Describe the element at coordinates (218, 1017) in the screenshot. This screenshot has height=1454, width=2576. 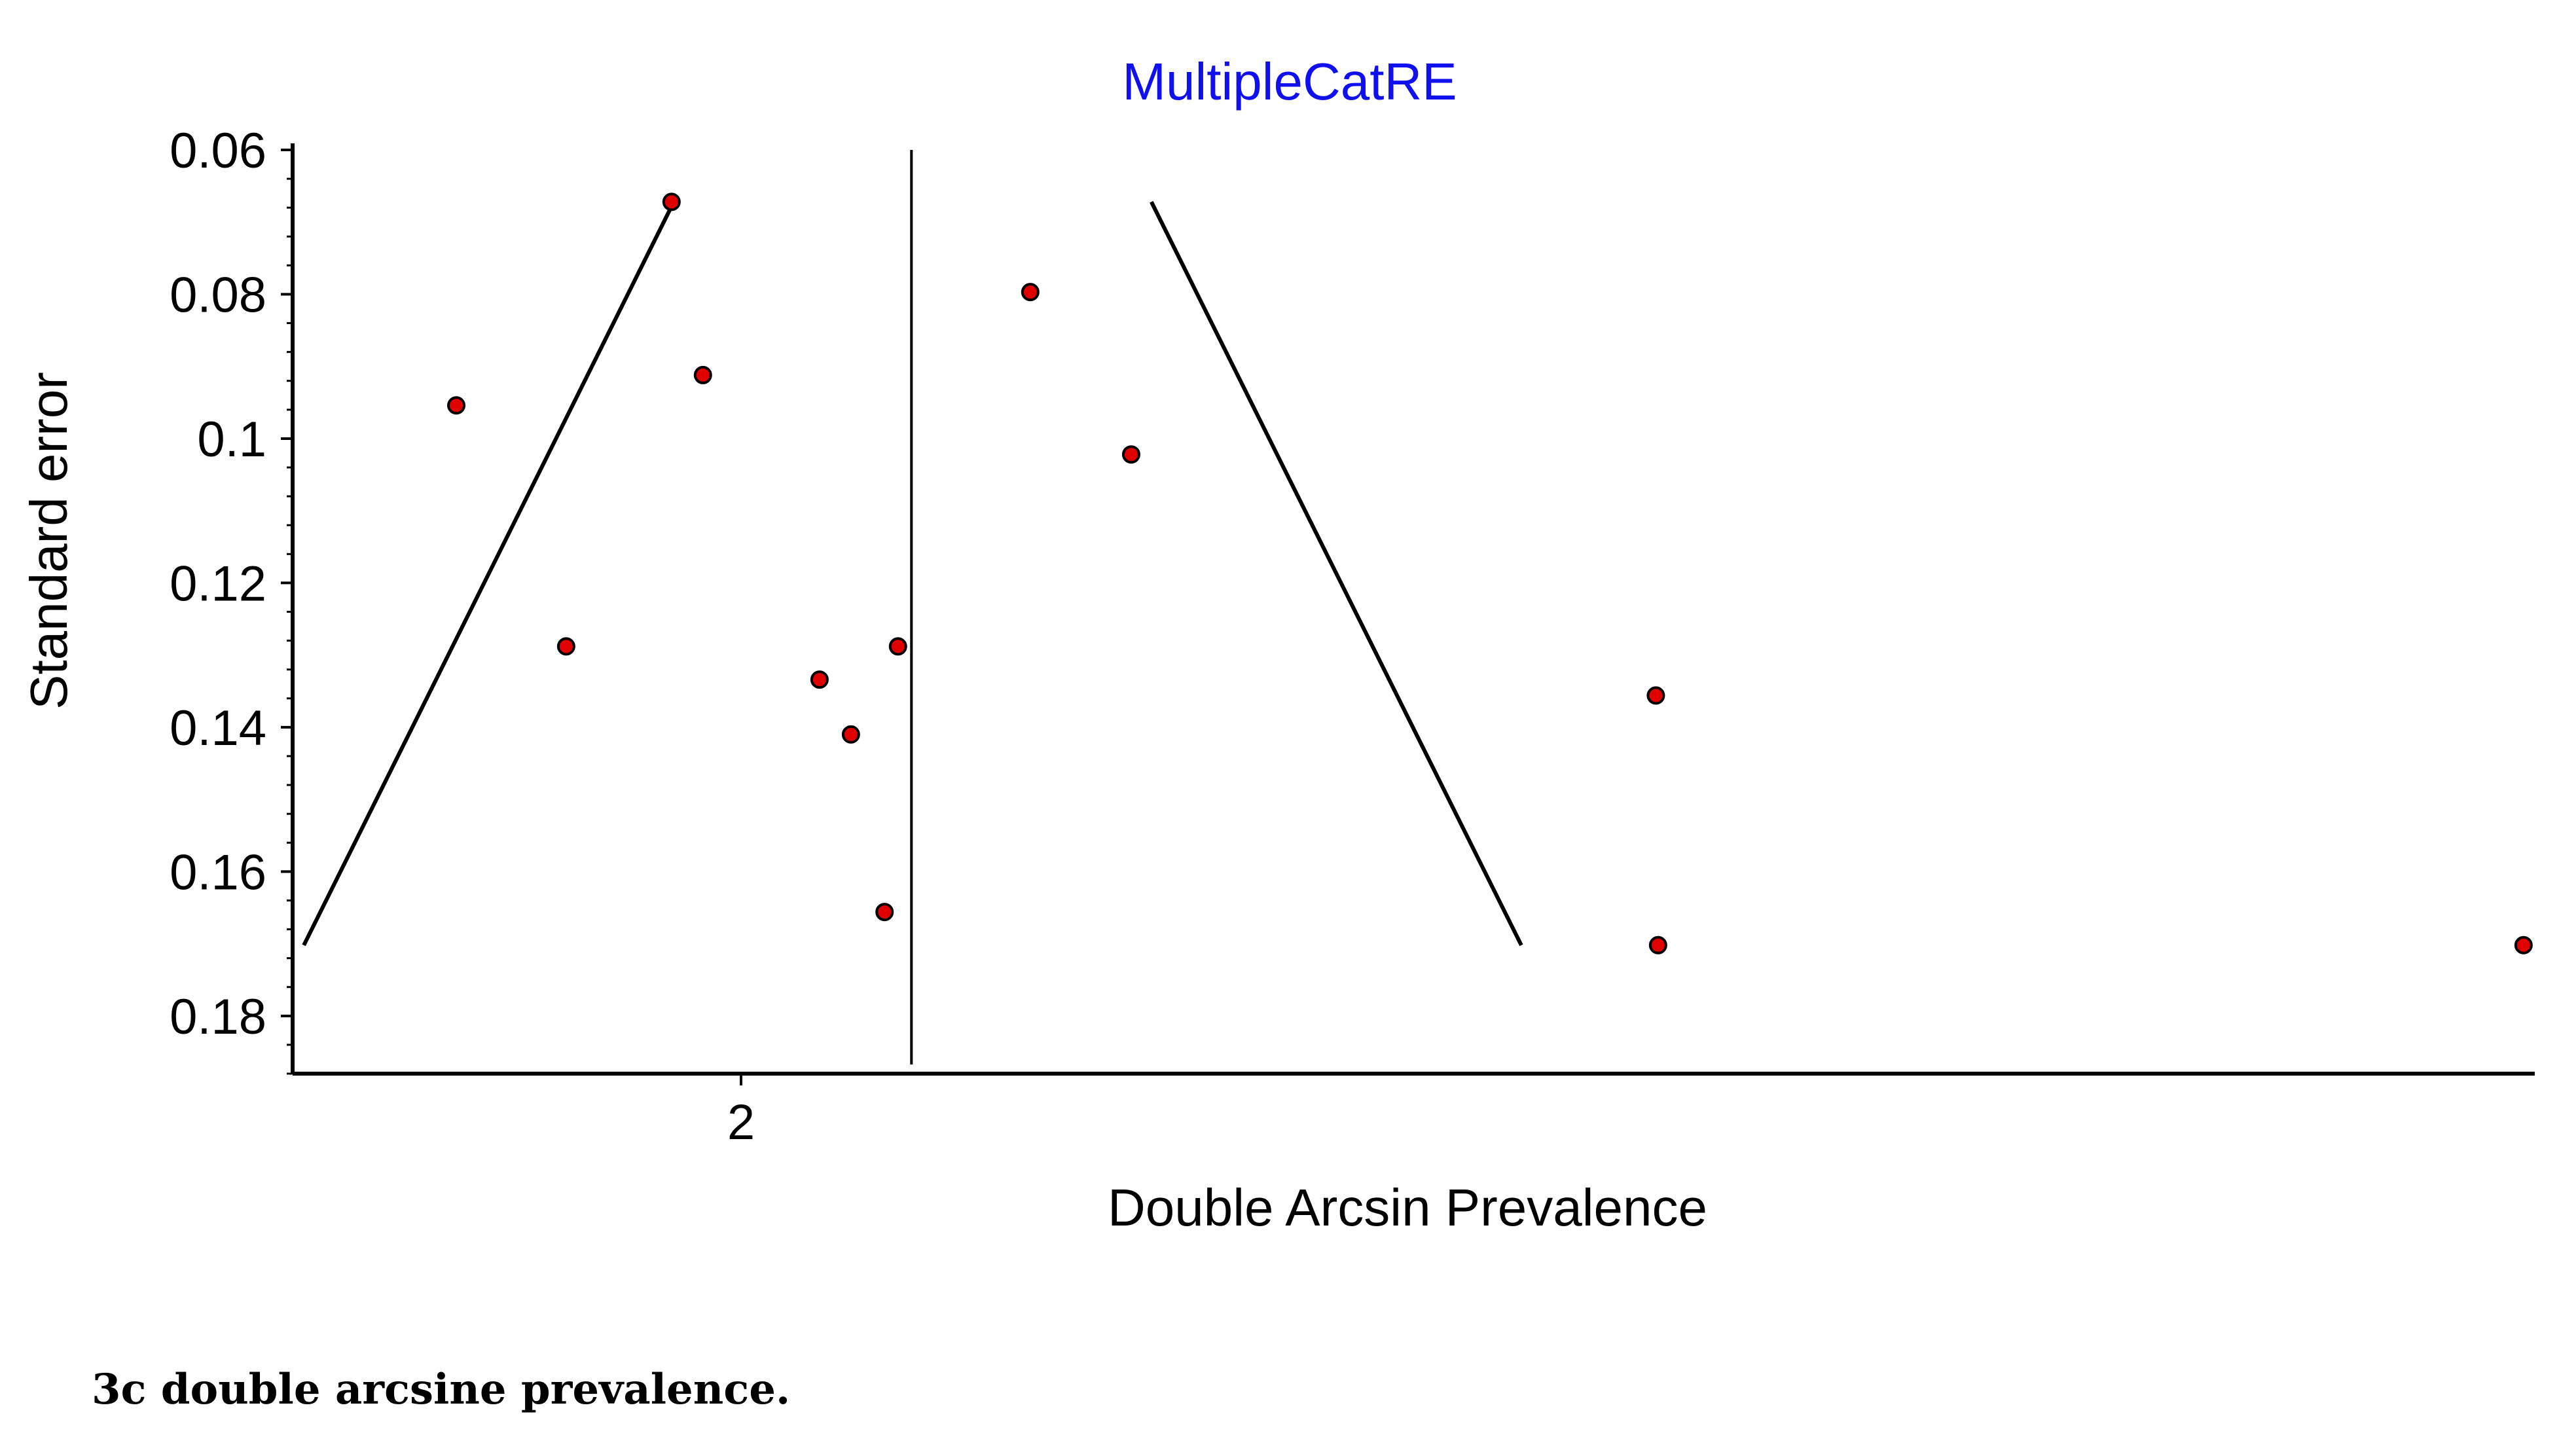
I see `y-tick-label: 0.18` at that location.